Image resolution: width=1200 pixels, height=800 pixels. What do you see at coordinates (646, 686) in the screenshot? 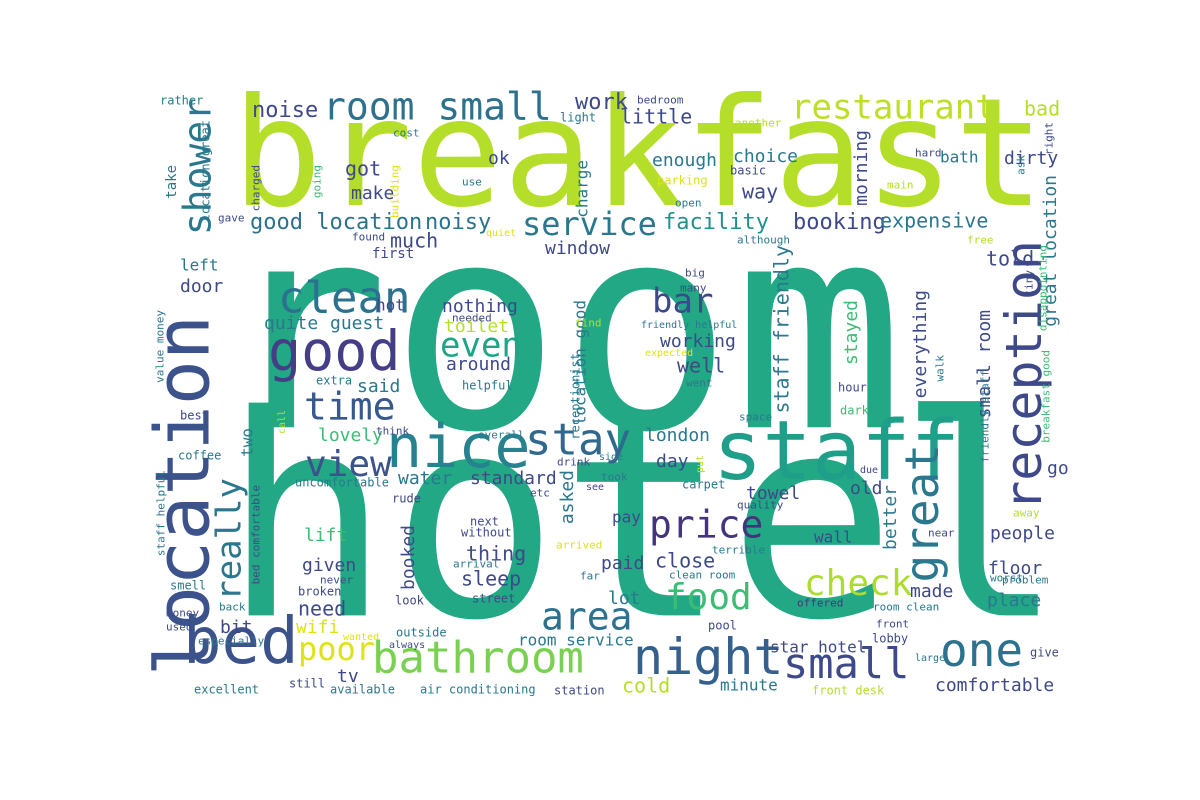
I see `word-cold: cold` at bounding box center [646, 686].